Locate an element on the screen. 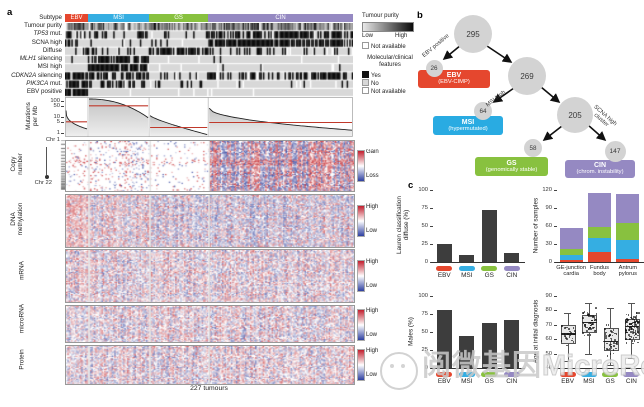  samples-stack-1-gs is located at coordinates (599, 232).